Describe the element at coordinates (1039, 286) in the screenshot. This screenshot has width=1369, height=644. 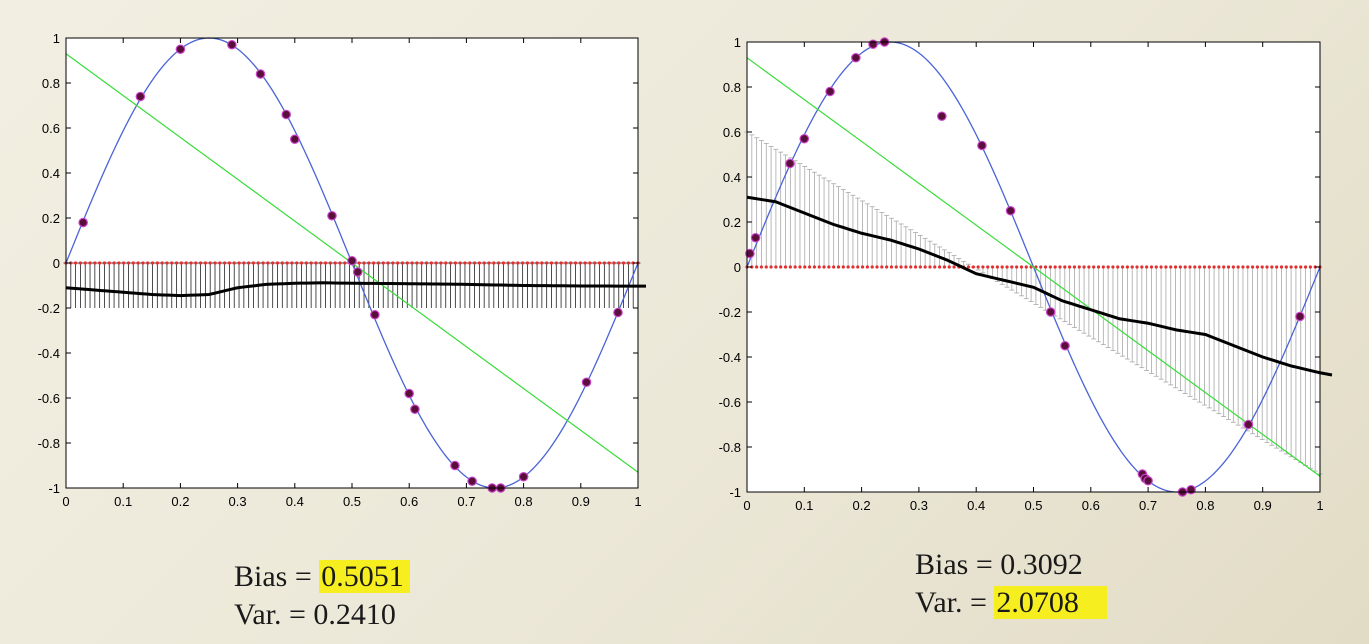
I see `chart-1-mean-prediction-line` at that location.